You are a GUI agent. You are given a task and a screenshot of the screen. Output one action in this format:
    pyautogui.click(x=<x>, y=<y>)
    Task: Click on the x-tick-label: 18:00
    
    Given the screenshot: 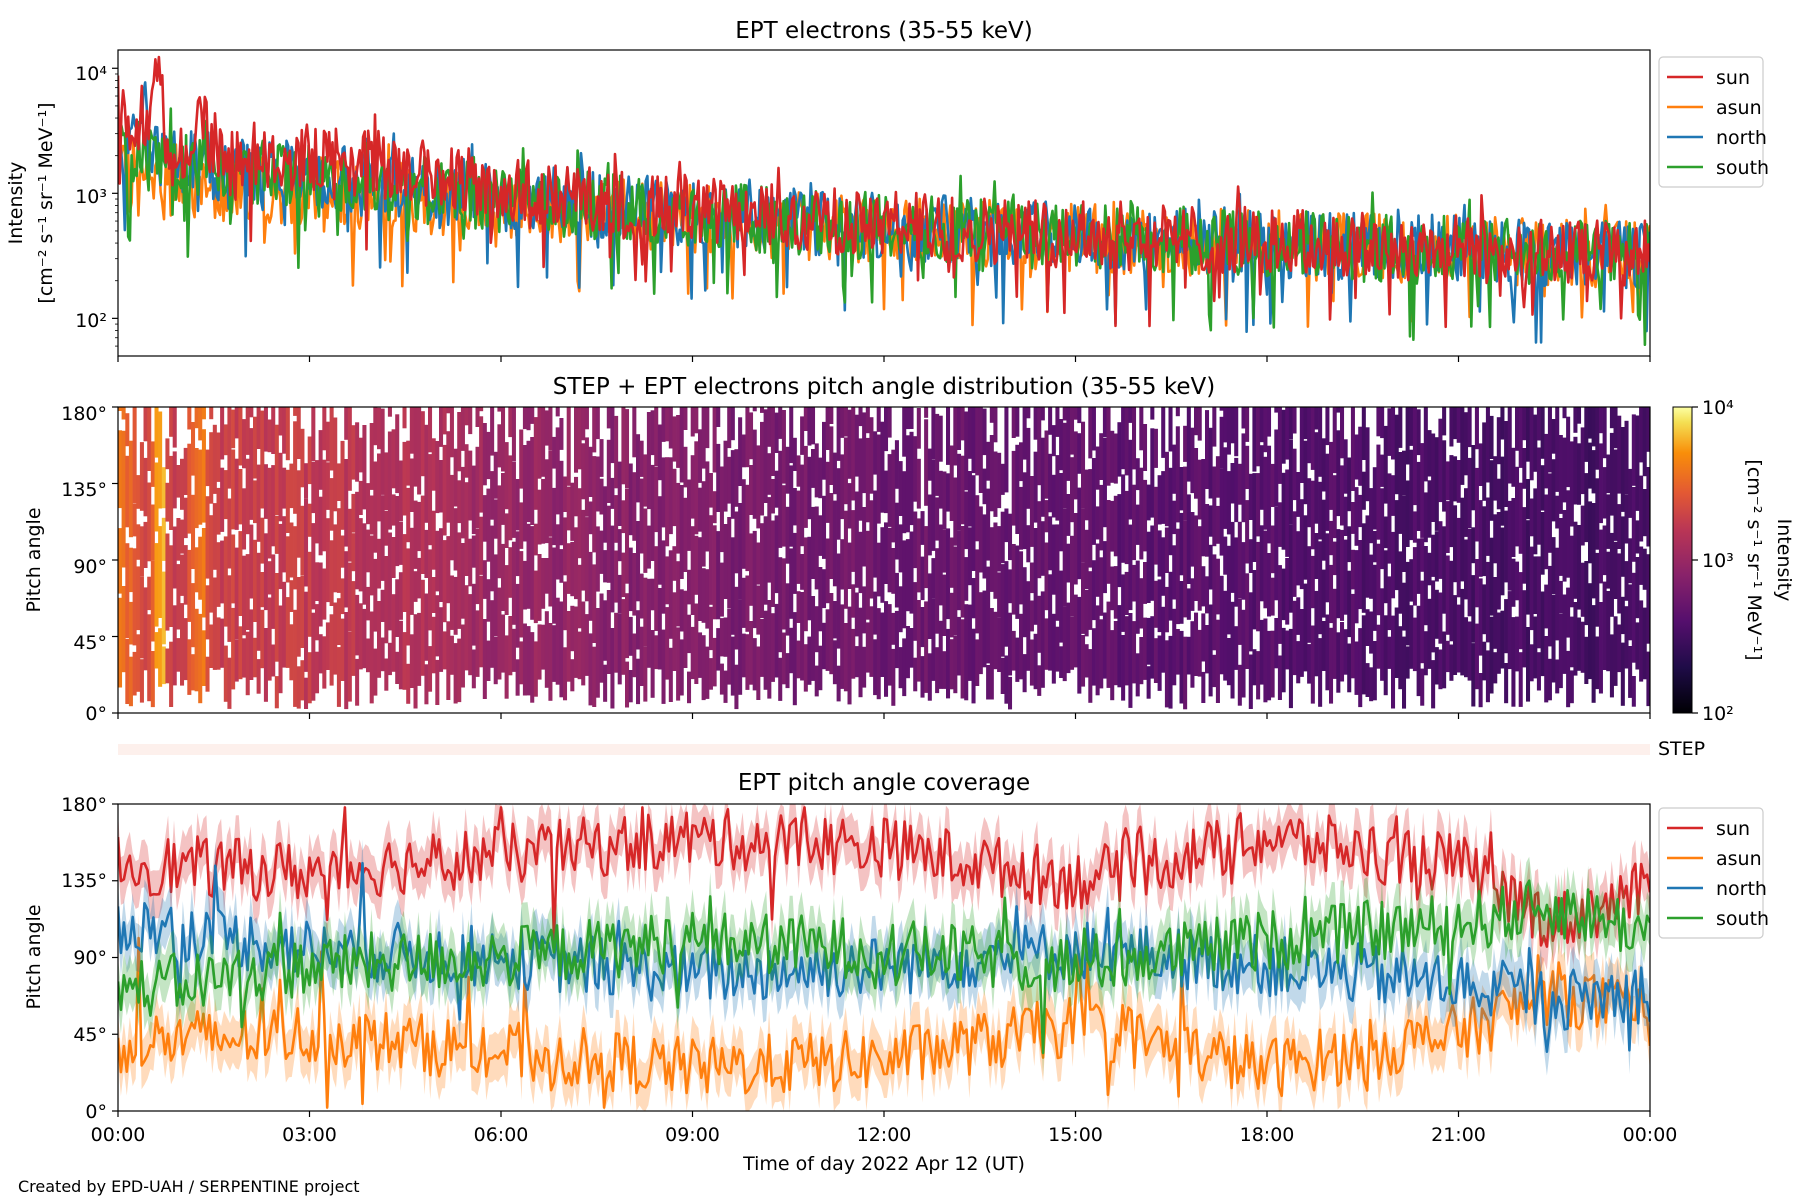 What is the action you would take?
    pyautogui.click(x=1267, y=1135)
    